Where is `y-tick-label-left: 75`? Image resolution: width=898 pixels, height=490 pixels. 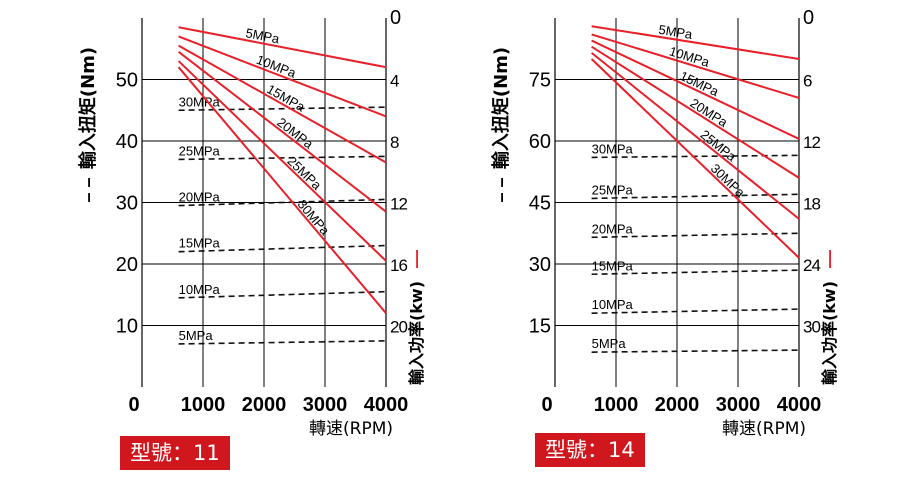
y-tick-label-left: 75 is located at coordinates (540, 81).